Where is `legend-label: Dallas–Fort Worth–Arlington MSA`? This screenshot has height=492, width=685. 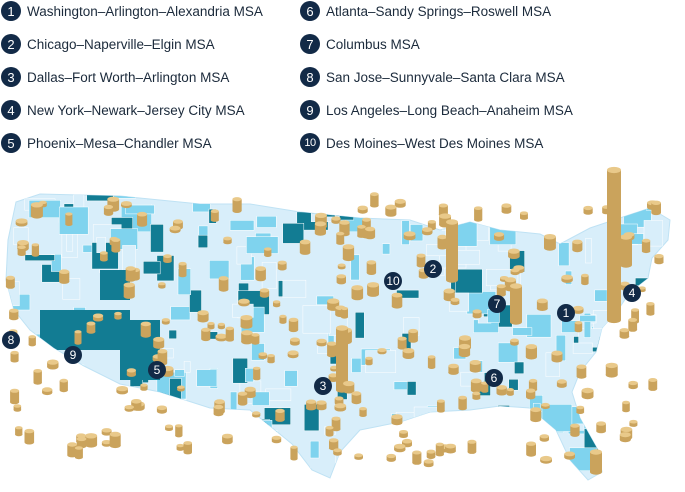
legend-label: Dallas–Fort Worth–Arlington MSA is located at coordinates (128, 77).